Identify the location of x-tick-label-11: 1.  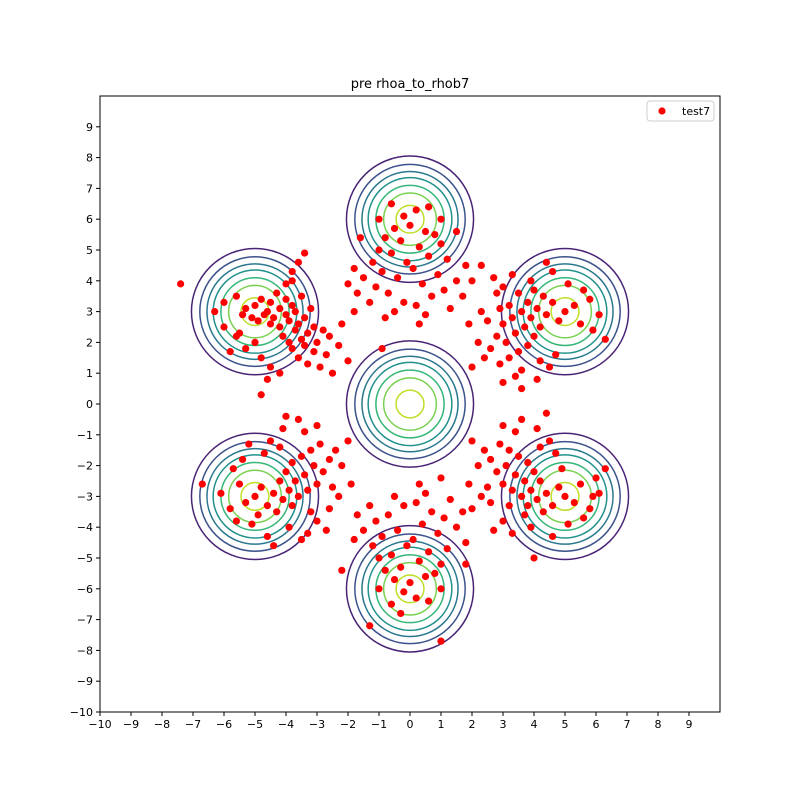
(441, 724).